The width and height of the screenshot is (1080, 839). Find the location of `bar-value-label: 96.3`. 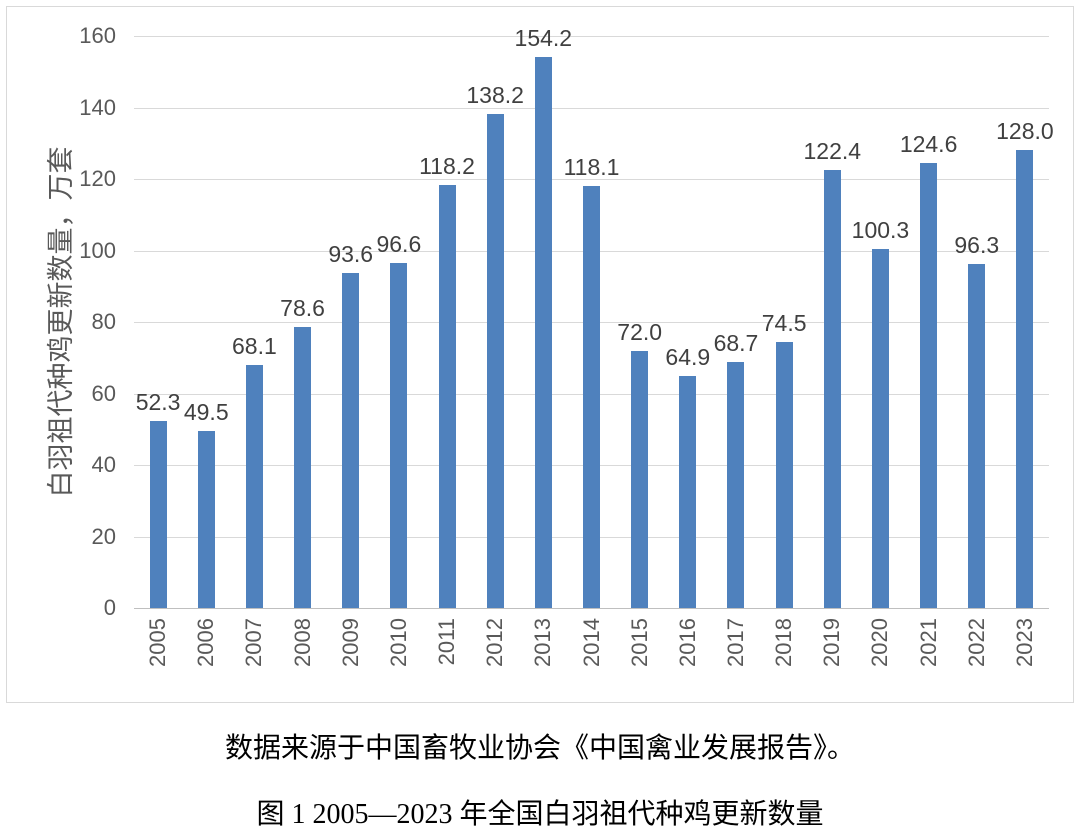

bar-value-label: 96.3 is located at coordinates (977, 244).